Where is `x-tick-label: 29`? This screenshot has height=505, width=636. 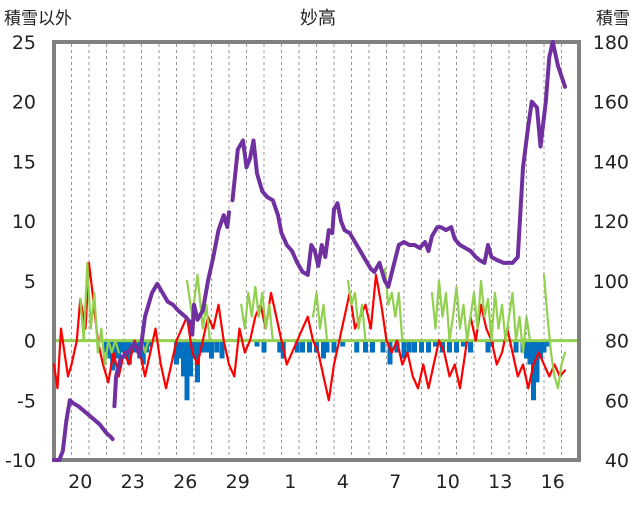 x-tick-label: 29 is located at coordinates (238, 482).